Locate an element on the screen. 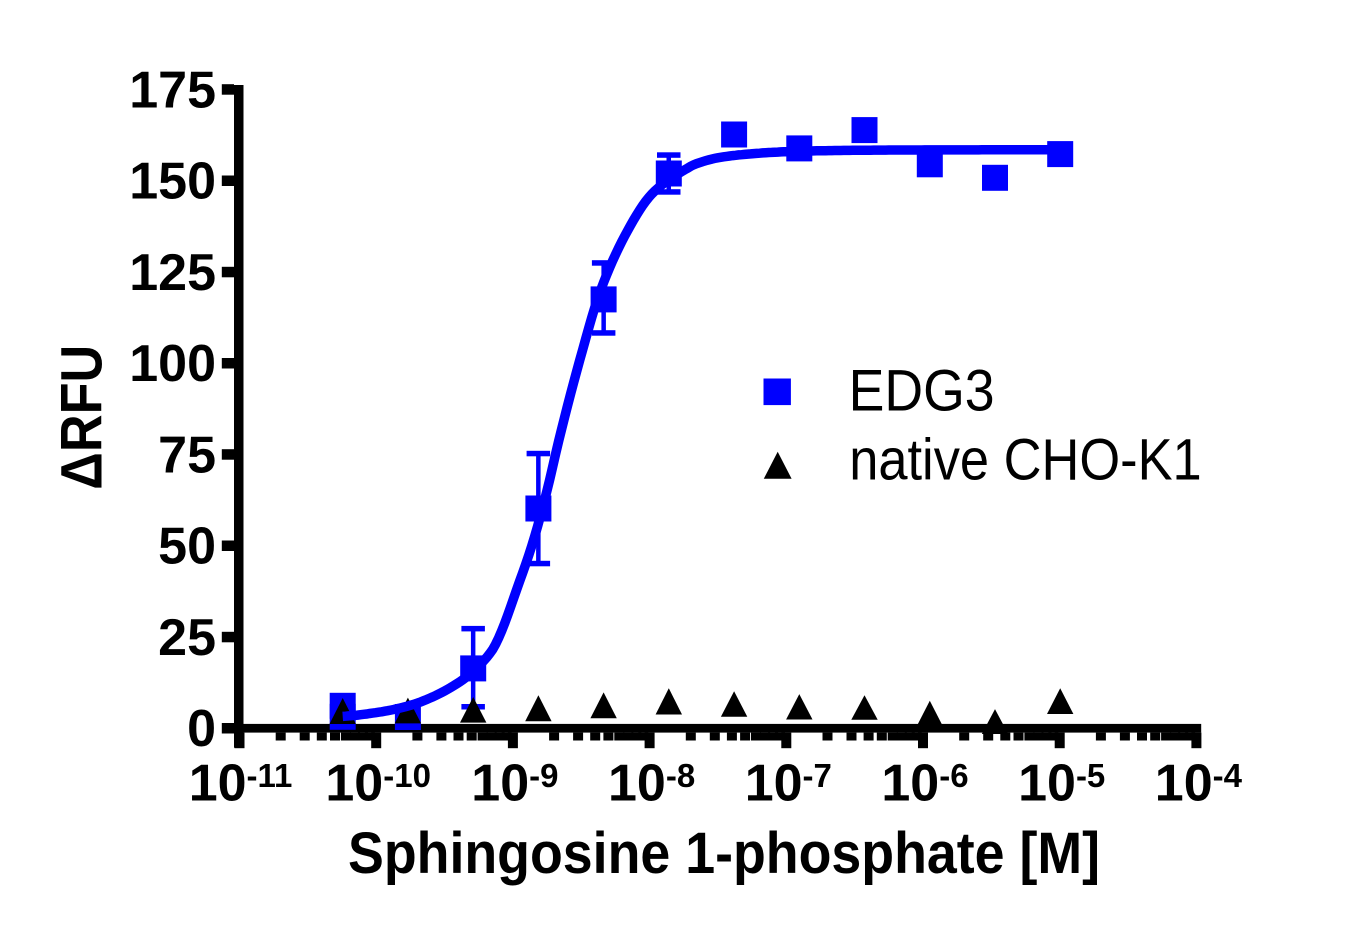 Image resolution: width=1347 pixels, height=931 pixels. svg-text: 75 is located at coordinates (187, 455).